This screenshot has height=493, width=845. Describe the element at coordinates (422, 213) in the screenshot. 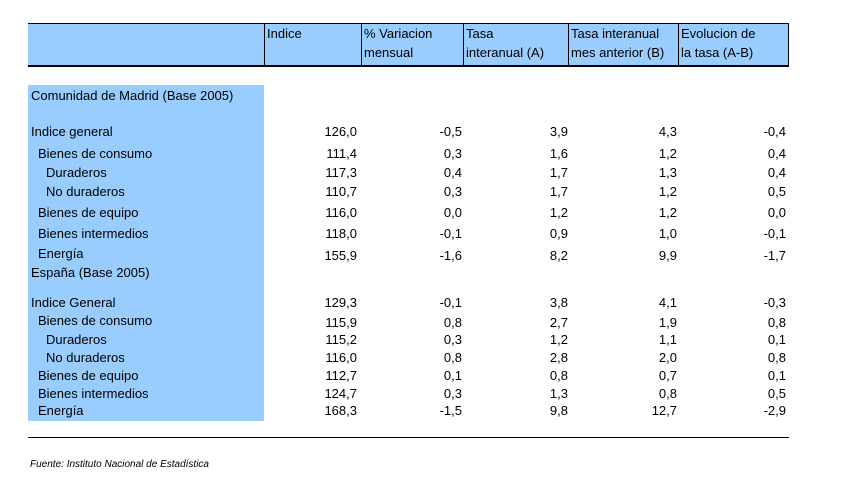

I see `table-row: Bienes de equipo 116,0 0,0 1,2 1,2 0,0` at that location.